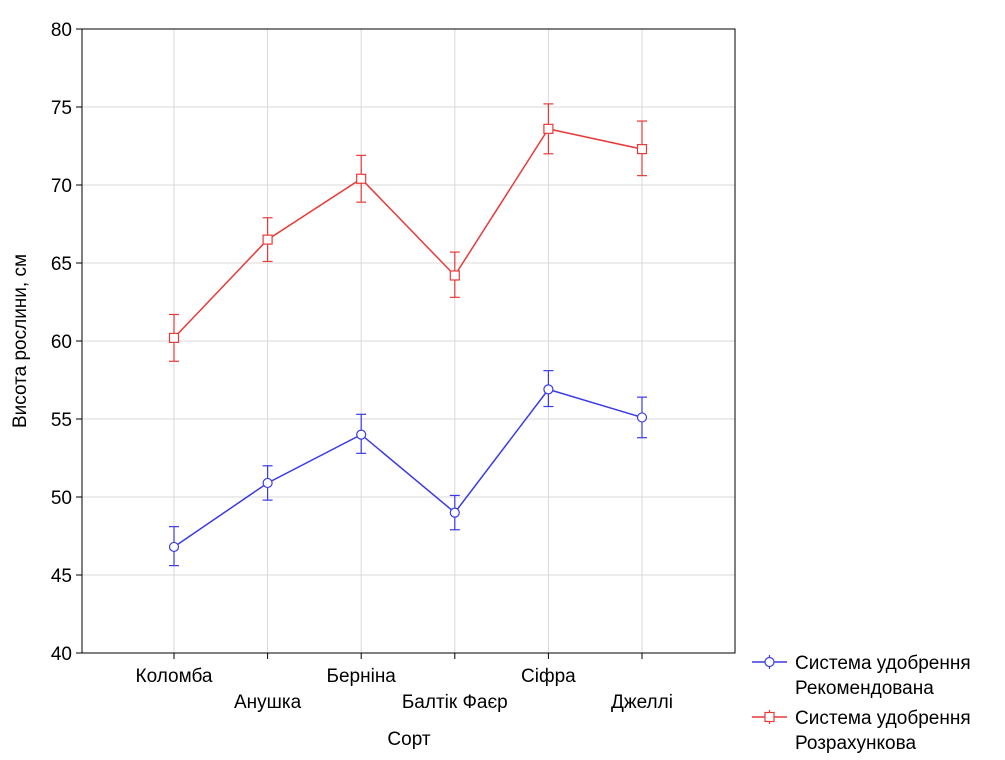 The image size is (1005, 760). What do you see at coordinates (20, 341) in the screenshot?
I see `y-axis-title: Висота рослини, см` at bounding box center [20, 341].